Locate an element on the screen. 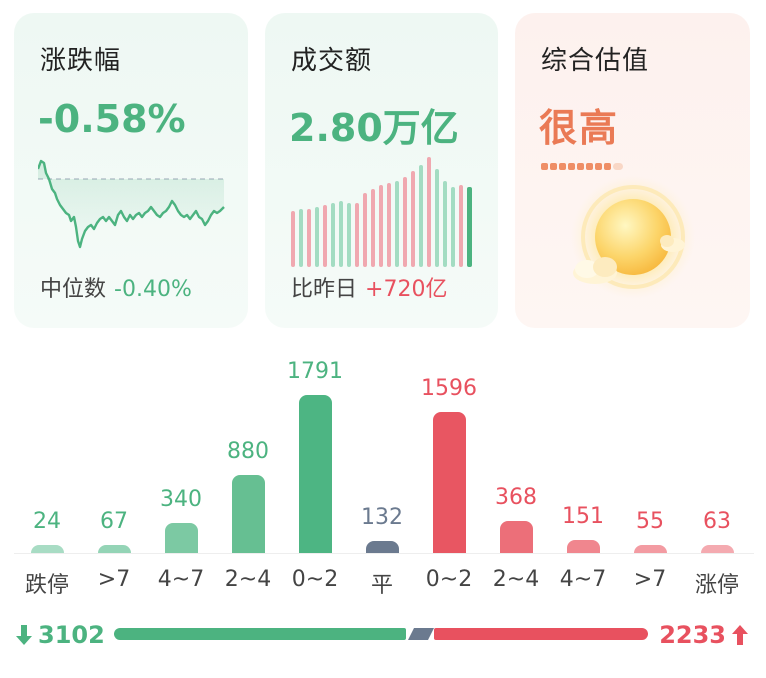  distribution-count: 24 is located at coordinates (47, 521).